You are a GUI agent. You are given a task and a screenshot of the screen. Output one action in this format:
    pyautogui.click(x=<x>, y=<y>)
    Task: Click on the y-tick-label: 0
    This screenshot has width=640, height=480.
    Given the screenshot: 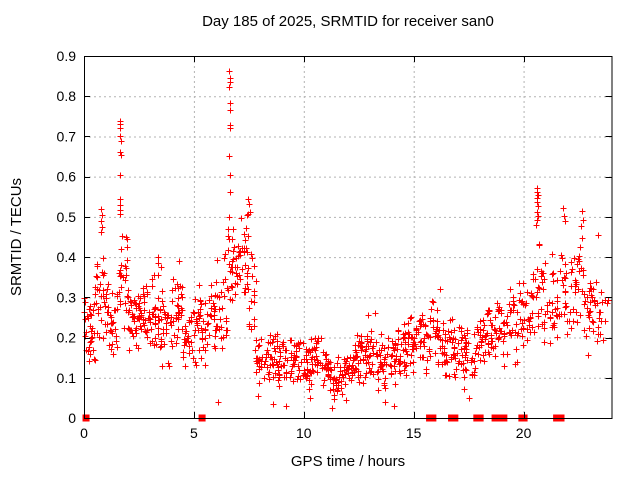 What is the action you would take?
    pyautogui.click(x=72, y=418)
    